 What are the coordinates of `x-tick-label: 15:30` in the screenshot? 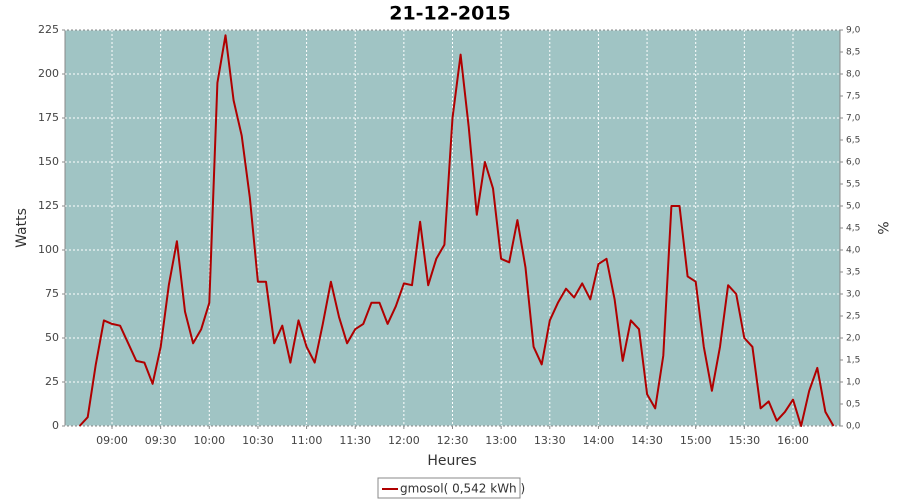 It's located at (744, 440).